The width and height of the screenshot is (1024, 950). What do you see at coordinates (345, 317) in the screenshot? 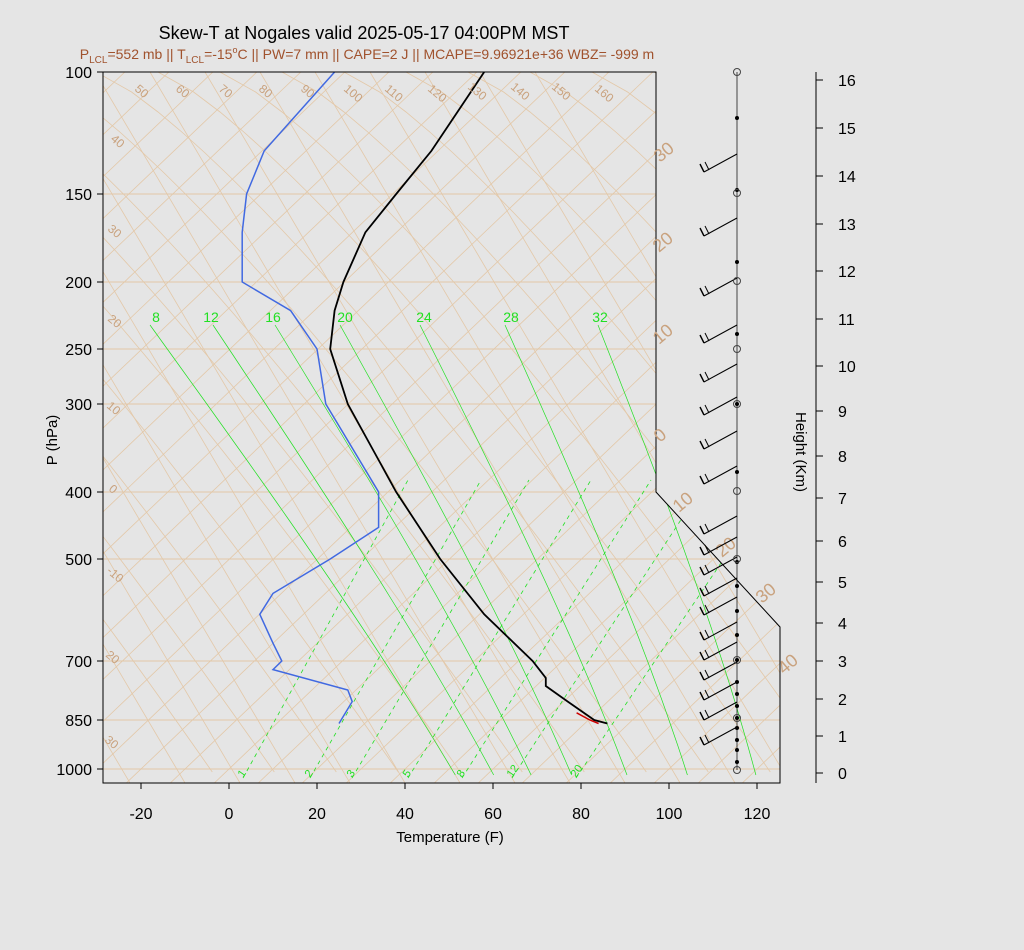
I see `theta-e-label: 20` at bounding box center [345, 317].